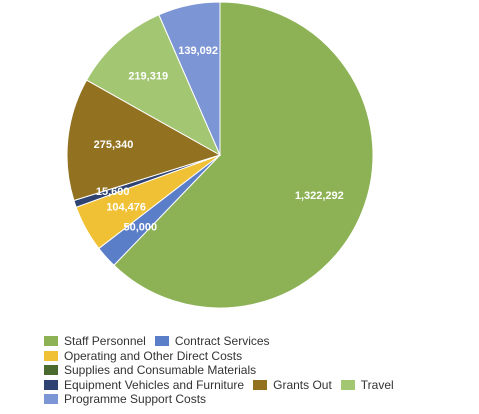  I want to click on legend-label: Programme Support Costs, so click(135, 399).